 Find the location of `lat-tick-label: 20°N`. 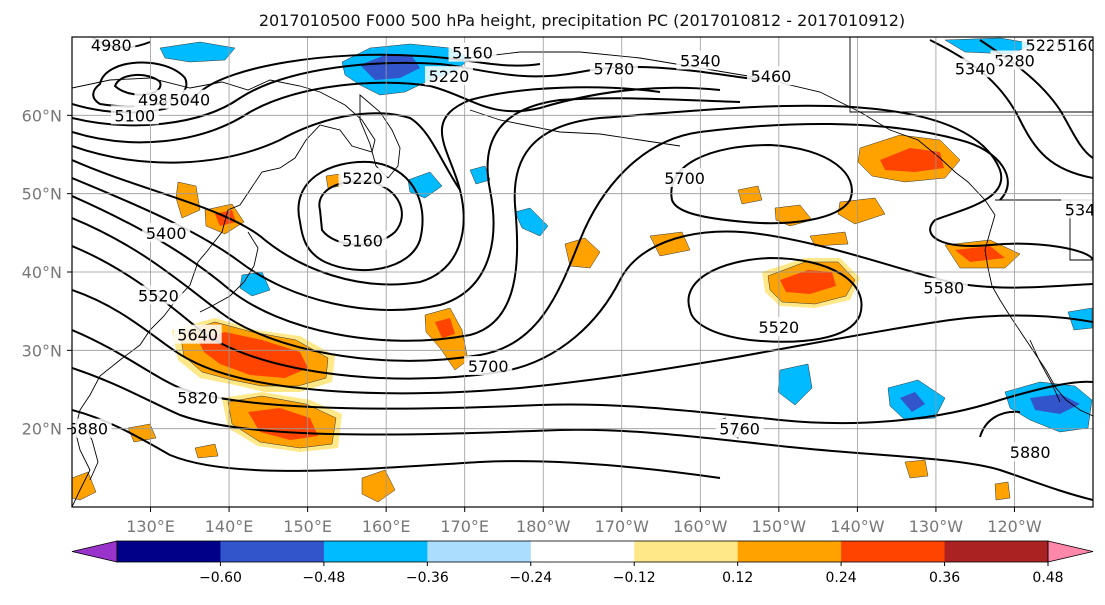

lat-tick-label: 20°N is located at coordinates (42, 429).